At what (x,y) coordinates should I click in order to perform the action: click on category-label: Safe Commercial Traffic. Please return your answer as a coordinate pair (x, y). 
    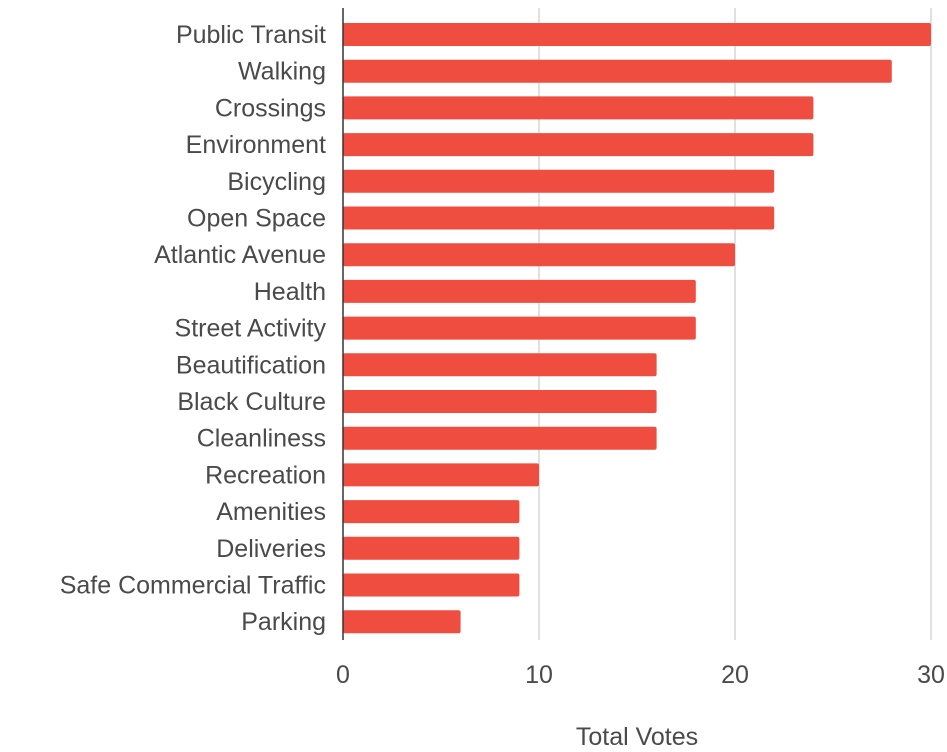
    Looking at the image, I should click on (193, 586).